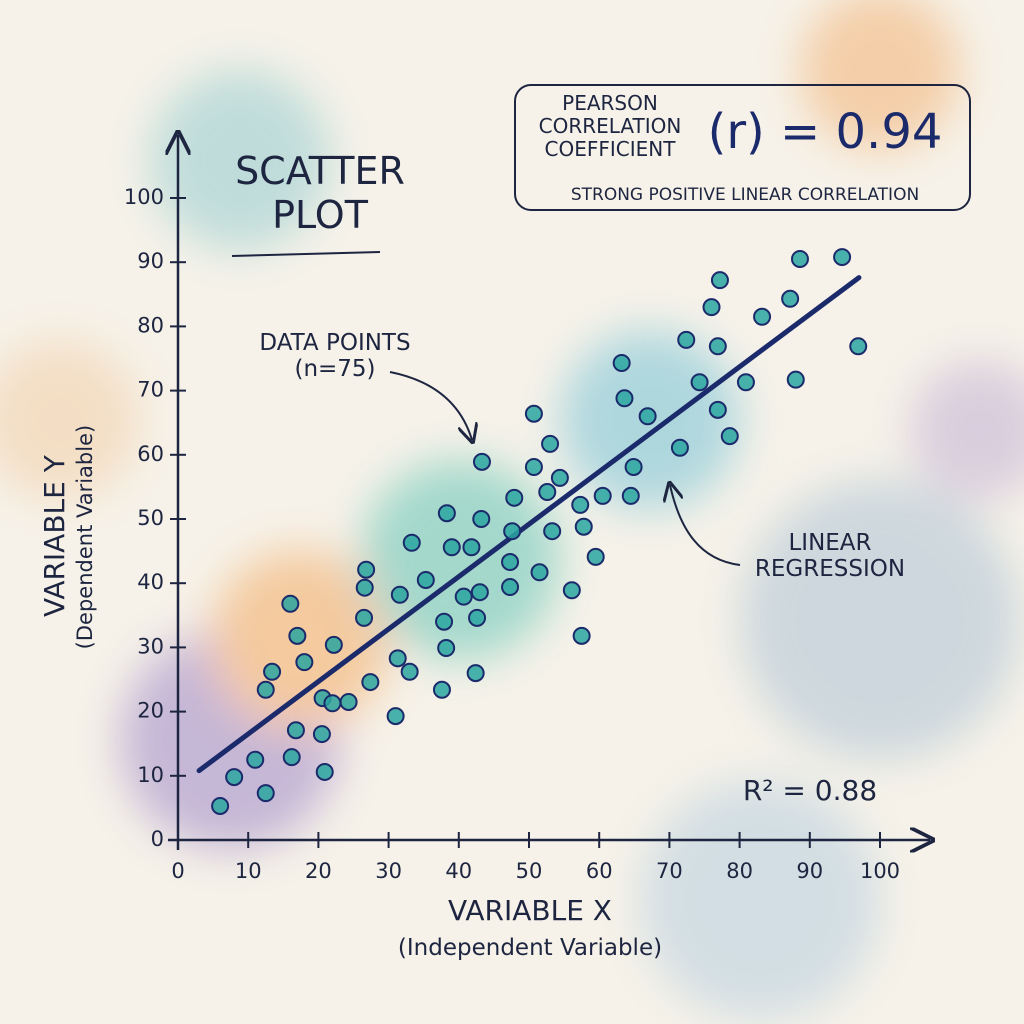 The width and height of the screenshot is (1024, 1024). What do you see at coordinates (388, 871) in the screenshot?
I see `x-tick-label: 30` at bounding box center [388, 871].